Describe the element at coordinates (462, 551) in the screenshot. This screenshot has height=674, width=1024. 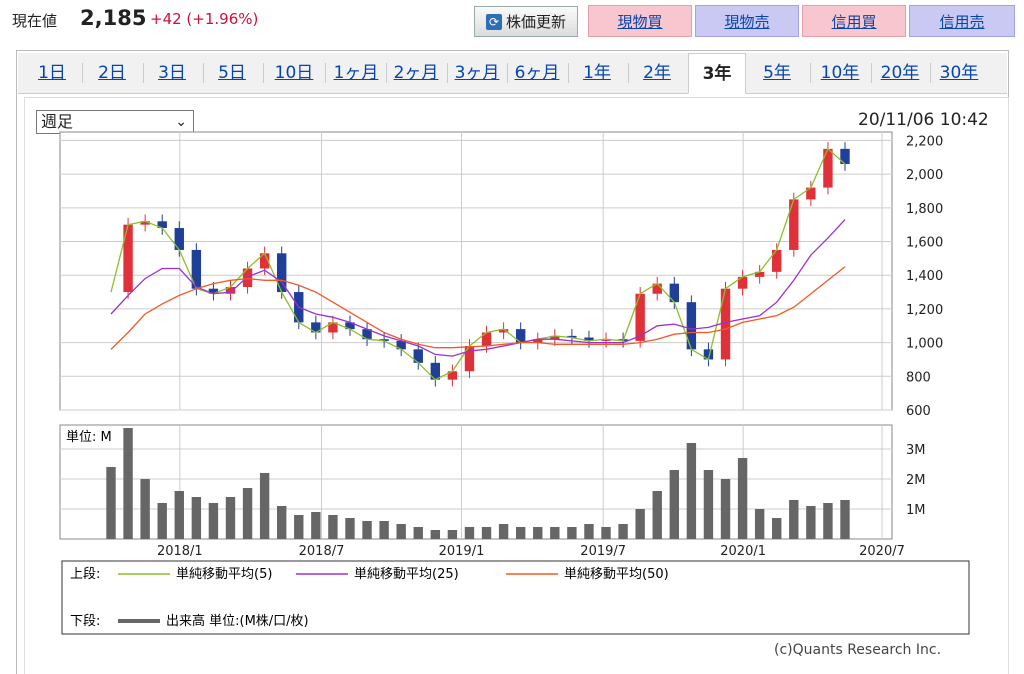
I see `date-tick-label: 2019/1` at that location.